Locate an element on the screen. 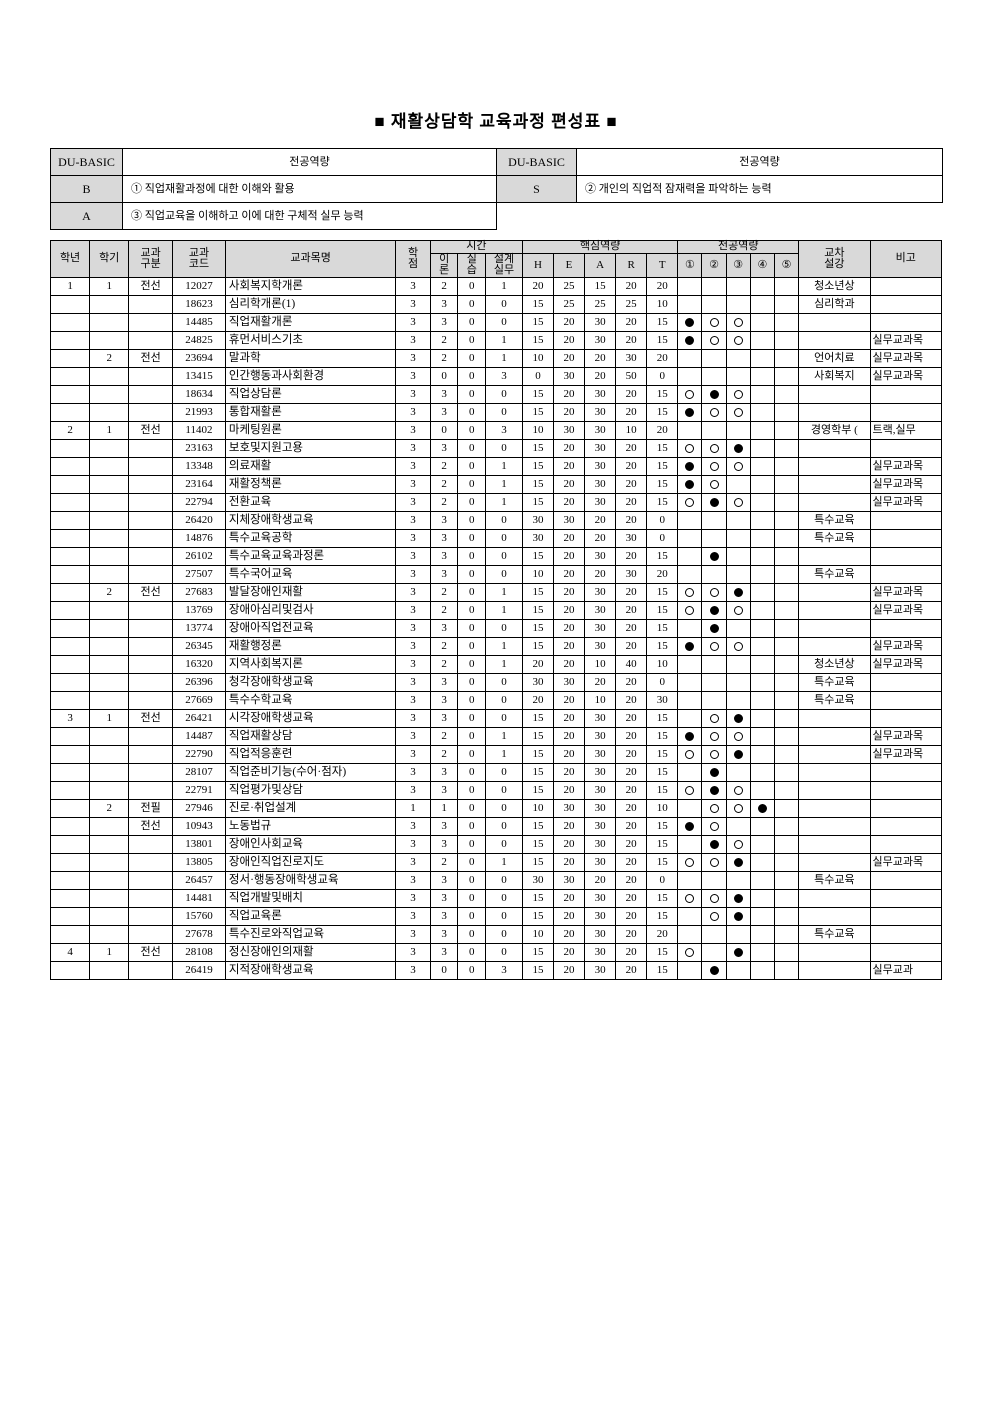  legend-left-code: A is located at coordinates (86, 216).